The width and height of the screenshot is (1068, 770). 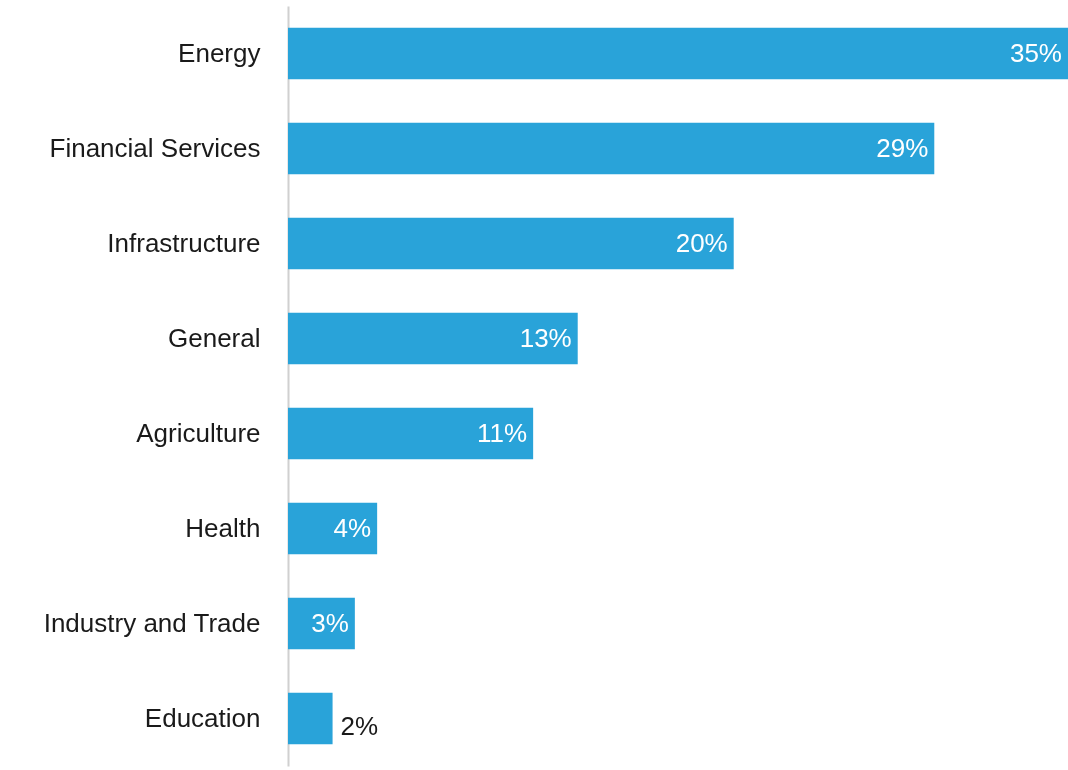 What do you see at coordinates (202, 717) in the screenshot?
I see `y-tick-label: Education` at bounding box center [202, 717].